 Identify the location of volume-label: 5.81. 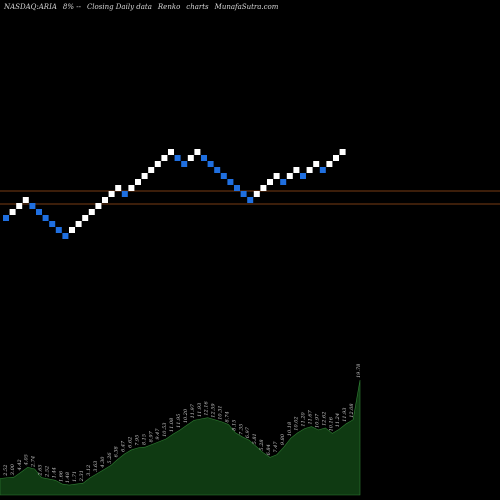
(255, 438).